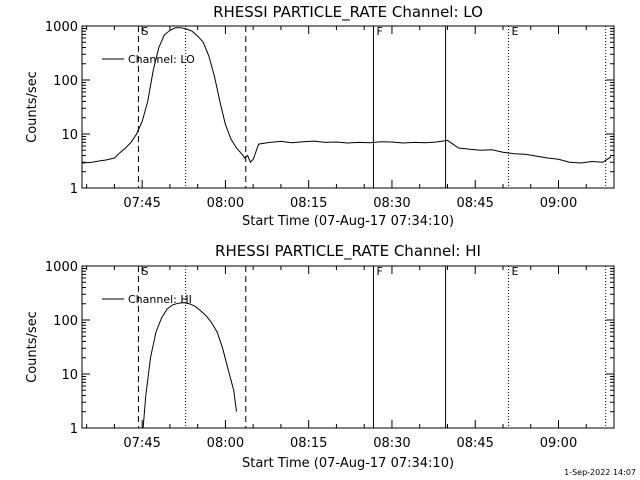 The width and height of the screenshot is (640, 480). What do you see at coordinates (348, 251) in the screenshot?
I see `chart-title: RHESSI PARTICLE_RATE Channel: HI` at bounding box center [348, 251].